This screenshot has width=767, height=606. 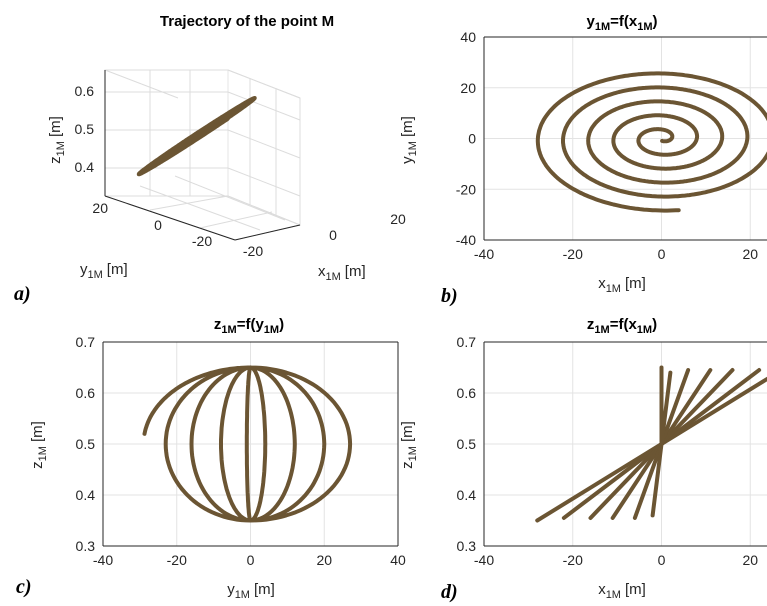 What do you see at coordinates (651, 142) in the screenshot?
I see `panel-b-spiral` at bounding box center [651, 142].